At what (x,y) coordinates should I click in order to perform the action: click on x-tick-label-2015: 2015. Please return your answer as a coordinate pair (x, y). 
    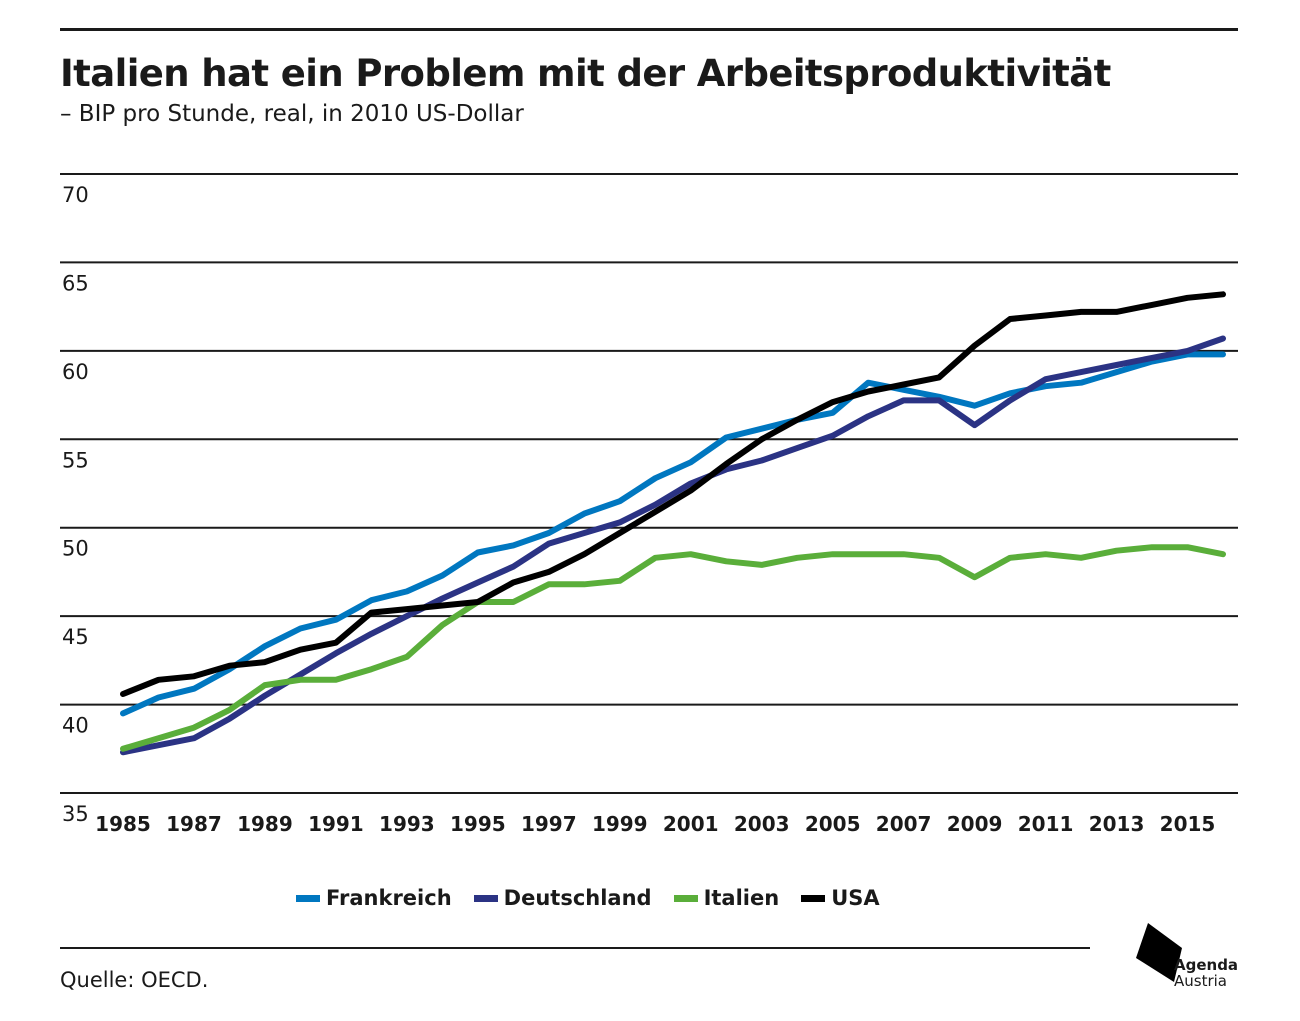
    Looking at the image, I should click on (1188, 824).